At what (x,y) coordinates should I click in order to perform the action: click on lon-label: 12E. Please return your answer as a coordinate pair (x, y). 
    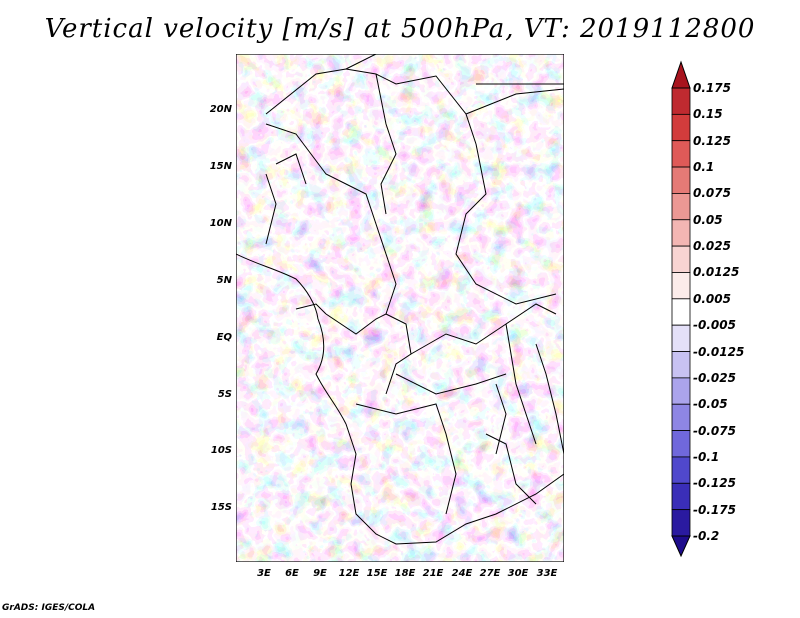
    Looking at the image, I should click on (349, 573).